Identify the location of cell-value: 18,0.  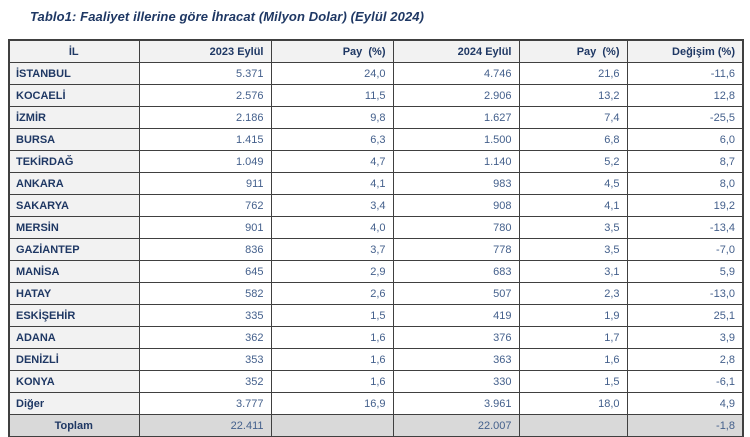
(573, 403).